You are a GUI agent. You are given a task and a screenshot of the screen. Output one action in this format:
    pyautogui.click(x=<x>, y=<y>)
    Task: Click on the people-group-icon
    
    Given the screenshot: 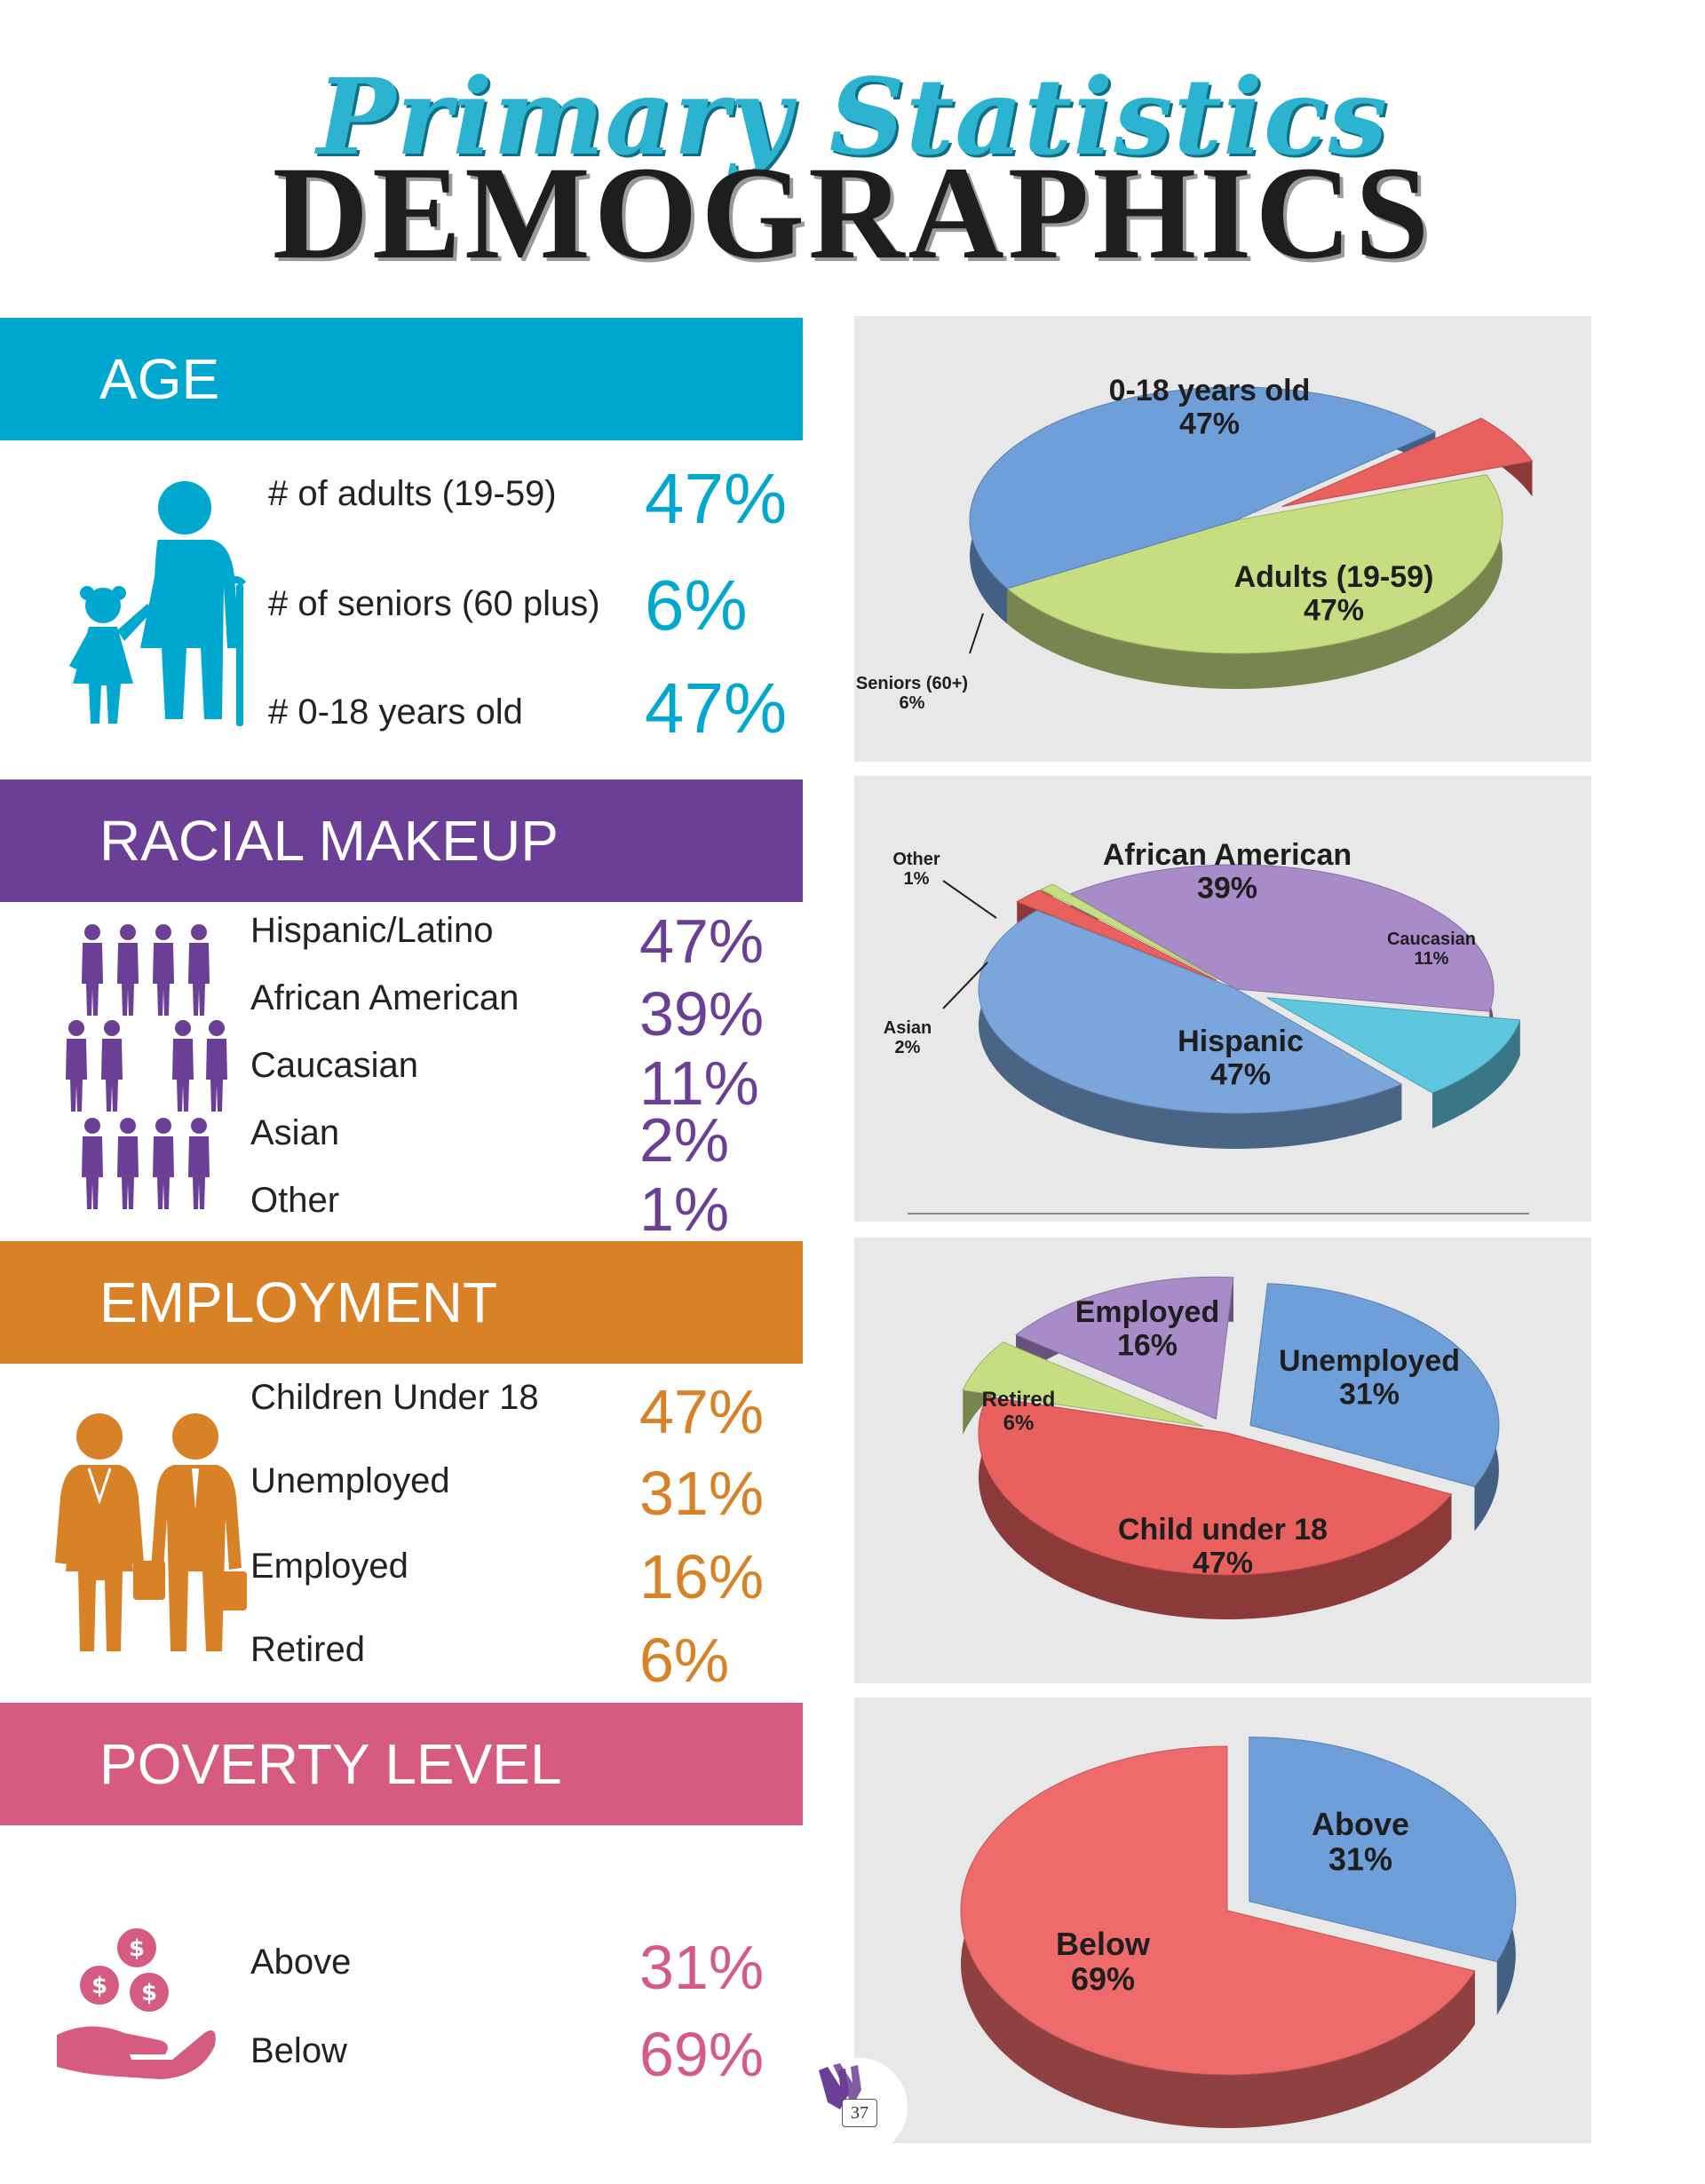 What is the action you would take?
    pyautogui.click(x=147, y=1066)
    